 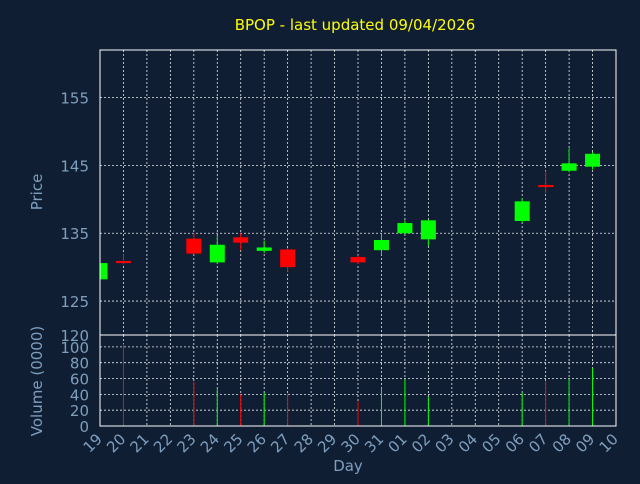 What do you see at coordinates (346, 384) in the screenshot?
I see `volume-layer` at bounding box center [346, 384].